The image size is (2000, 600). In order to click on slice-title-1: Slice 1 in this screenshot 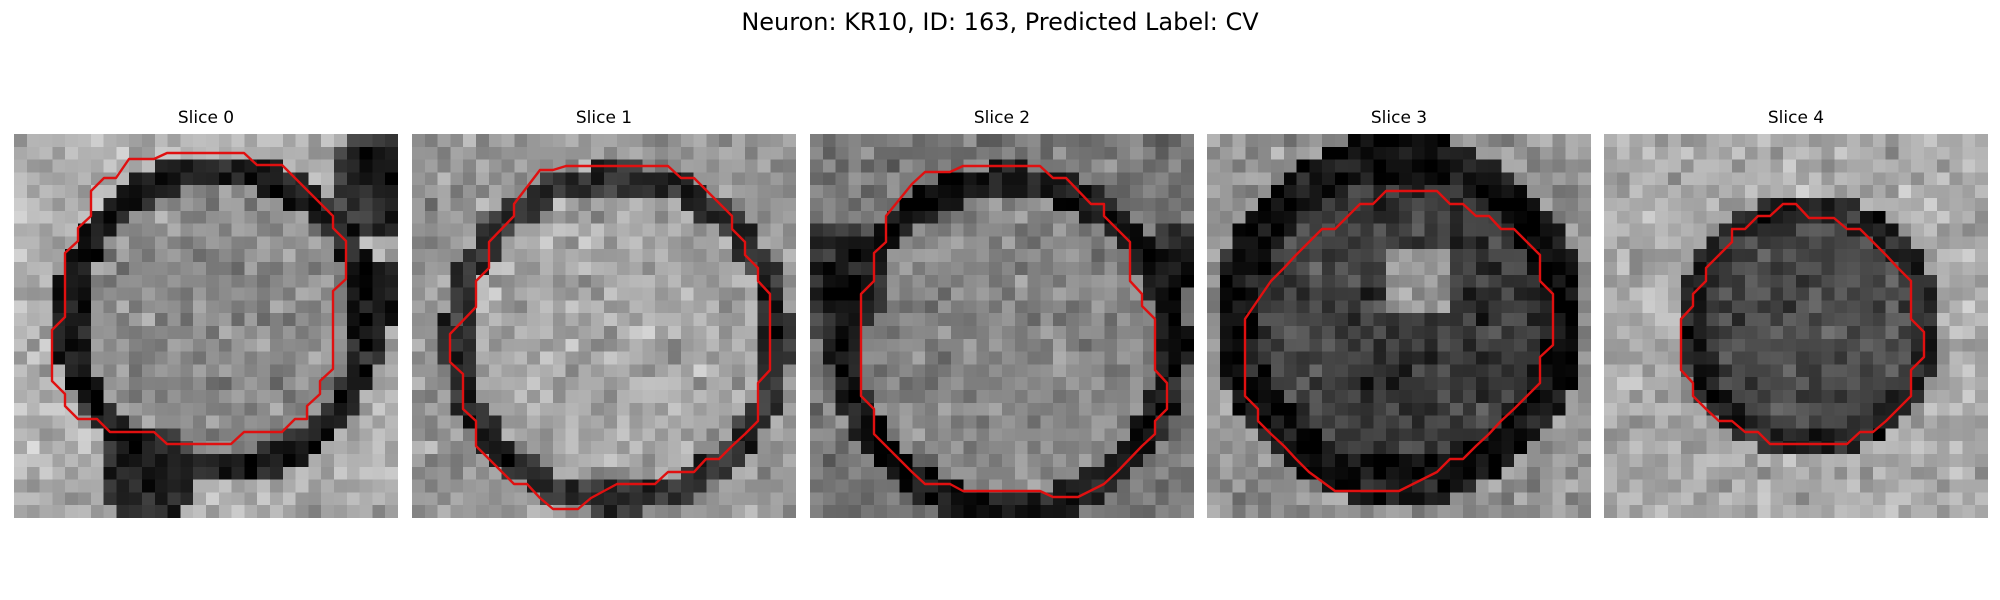, I will do `click(604, 118)`.